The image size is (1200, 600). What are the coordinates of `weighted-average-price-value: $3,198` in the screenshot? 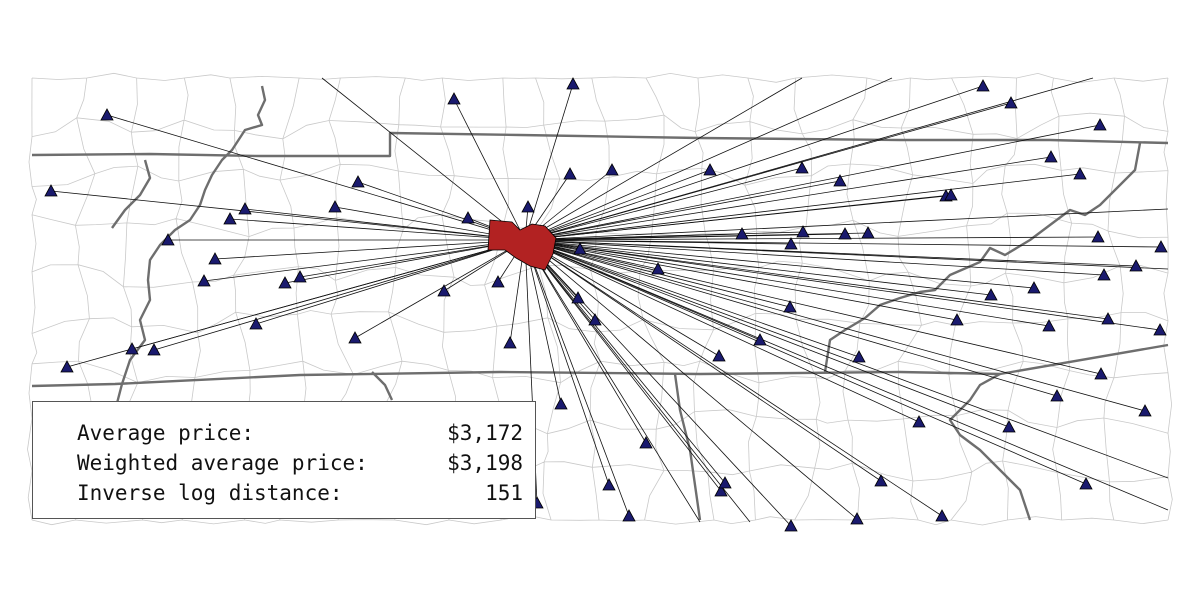 It's located at (485, 463).